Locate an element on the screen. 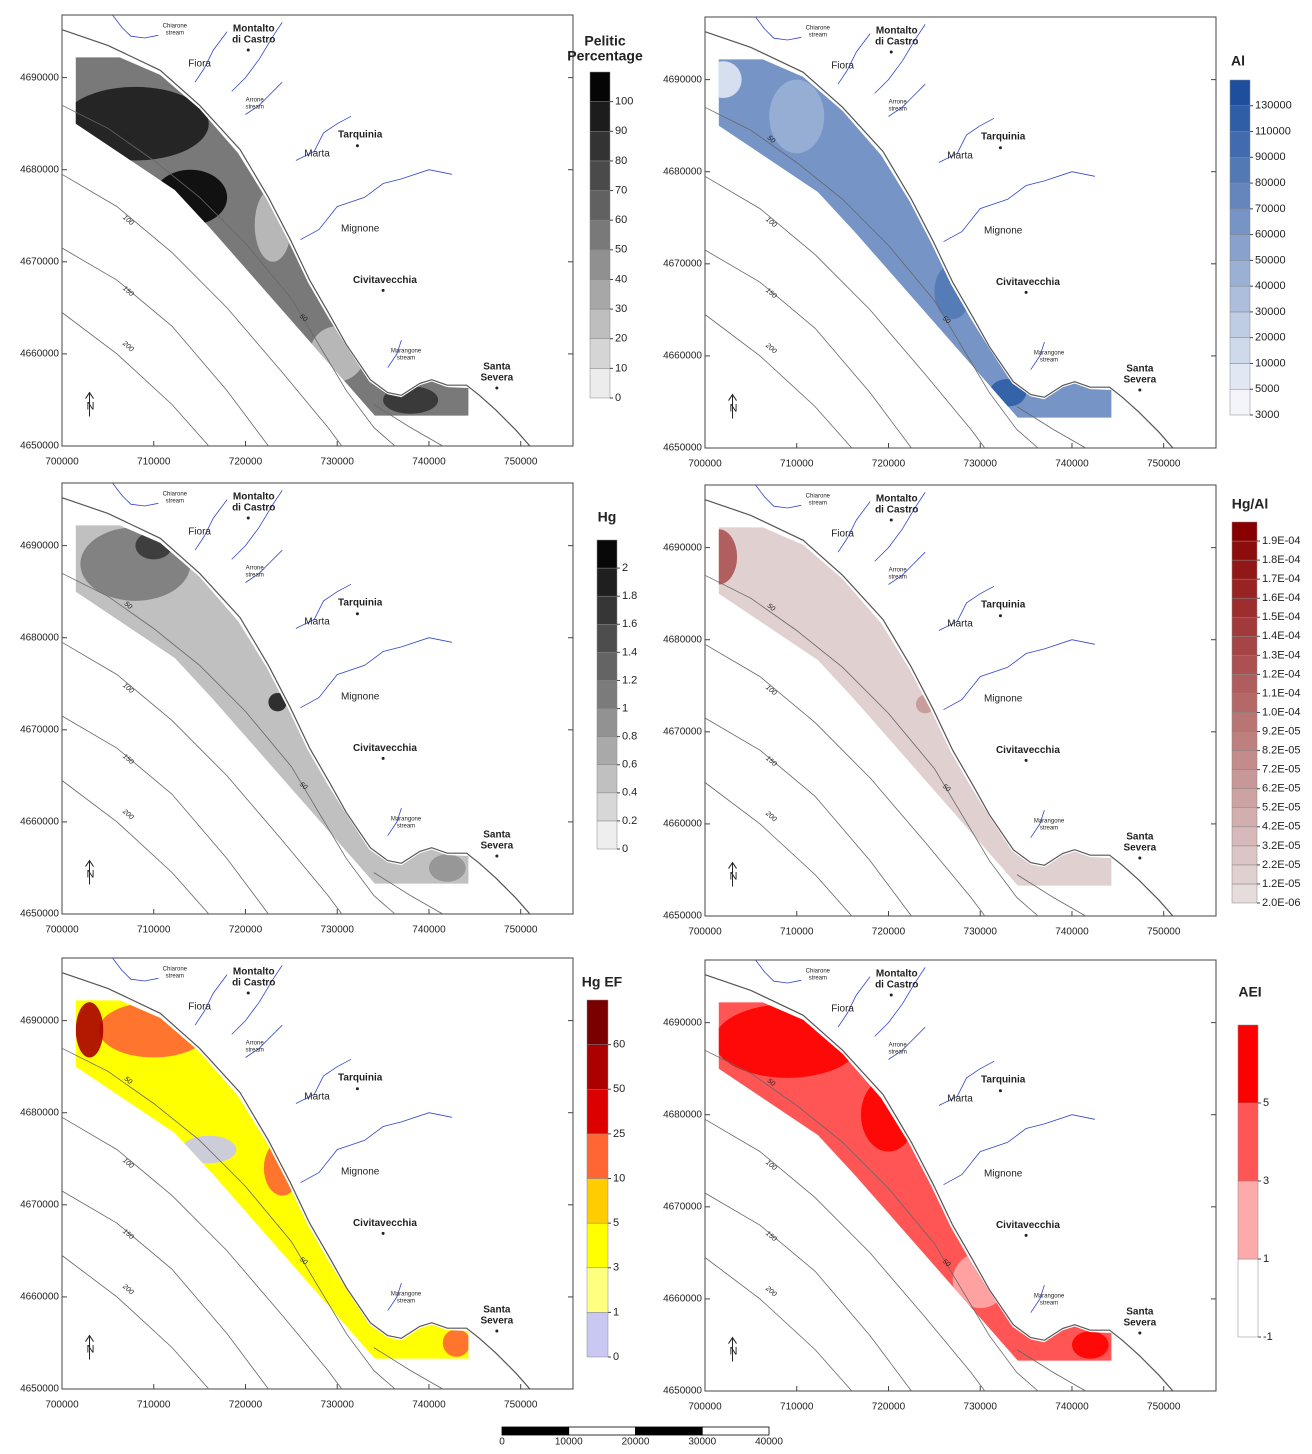 Image resolution: width=1312 pixels, height=1454 pixels. x-tick-label: 730000 is located at coordinates (338, 930).